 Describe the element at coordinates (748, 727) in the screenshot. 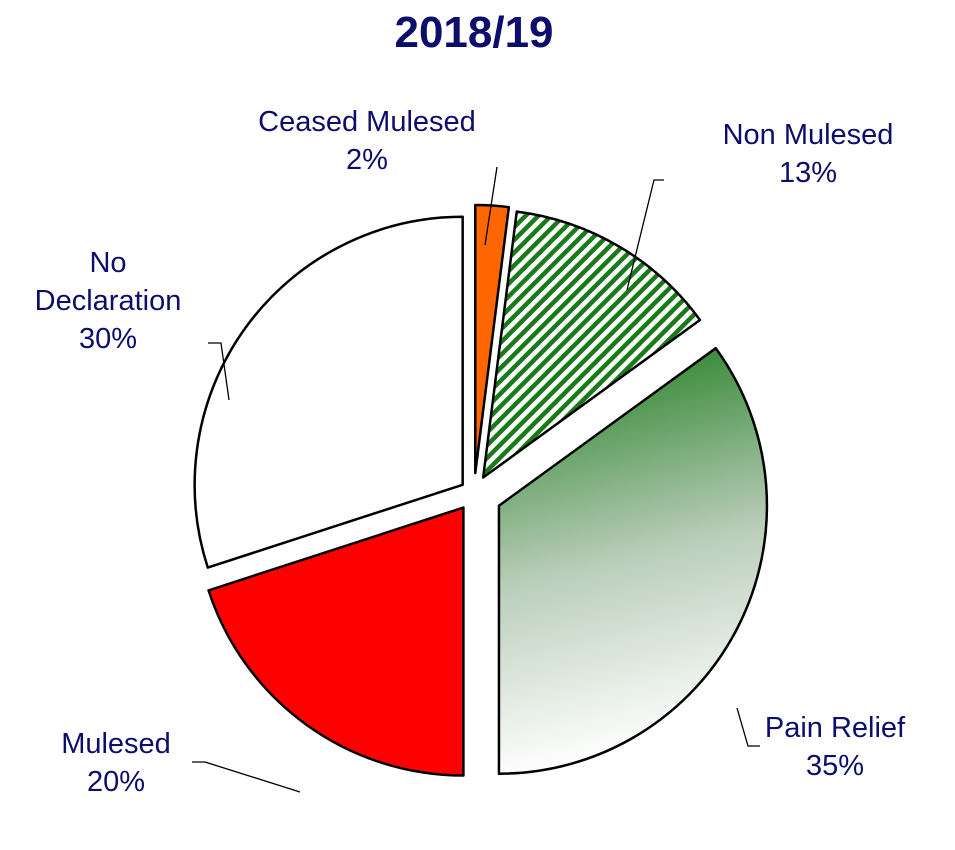

I see `leader-line-pain-relief` at that location.